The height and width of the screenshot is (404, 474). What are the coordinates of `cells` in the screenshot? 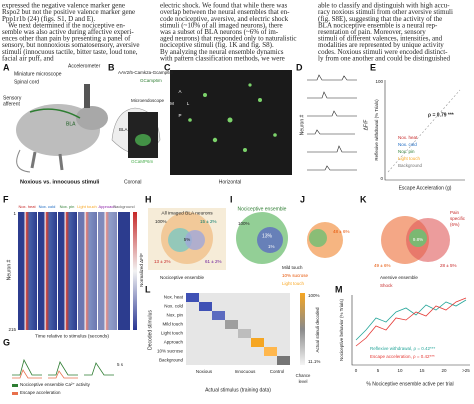 It's located at (232, 117).